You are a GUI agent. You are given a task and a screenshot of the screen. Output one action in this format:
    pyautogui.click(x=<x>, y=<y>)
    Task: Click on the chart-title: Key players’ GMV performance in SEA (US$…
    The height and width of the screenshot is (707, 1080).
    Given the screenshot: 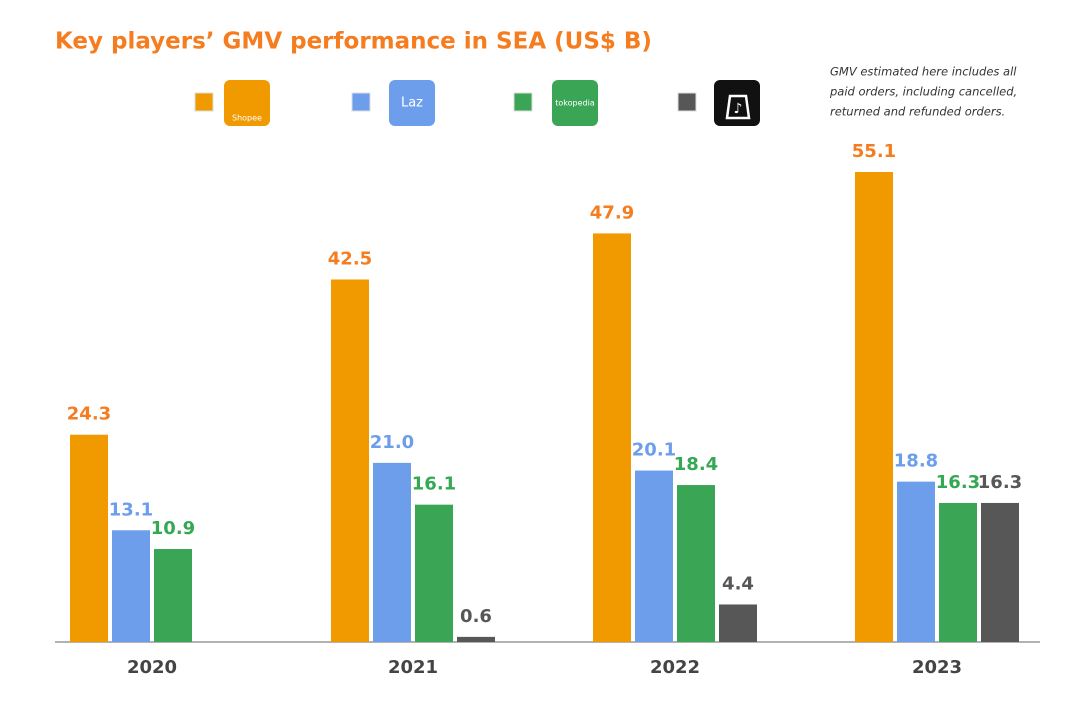 What is the action you would take?
    pyautogui.click(x=353, y=42)
    